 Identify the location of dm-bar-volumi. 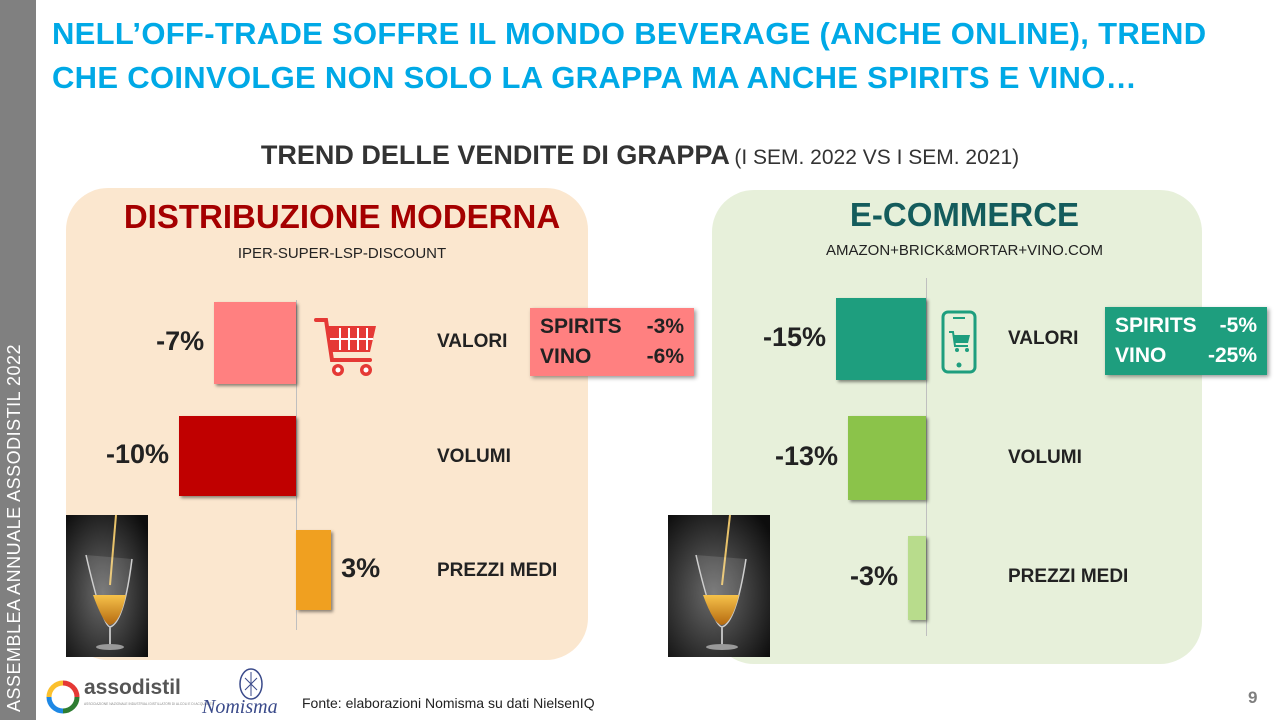
(237, 456).